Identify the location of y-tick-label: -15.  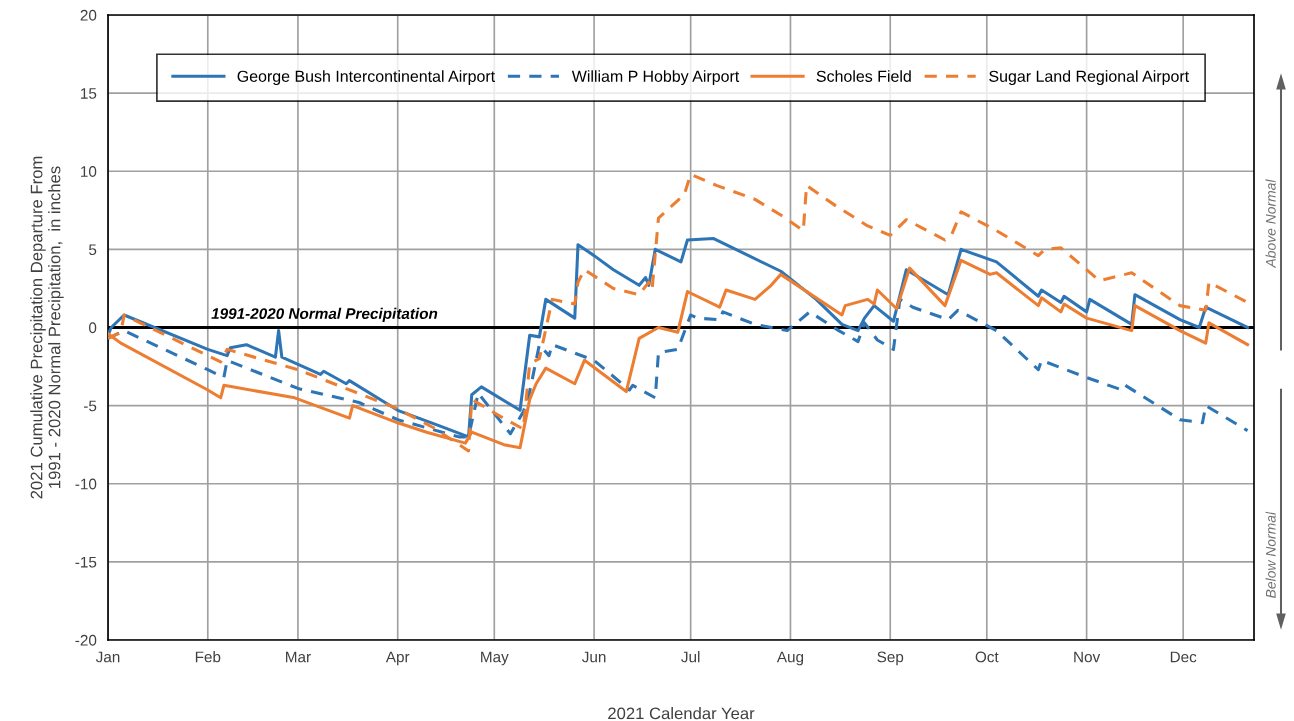
(86, 562).